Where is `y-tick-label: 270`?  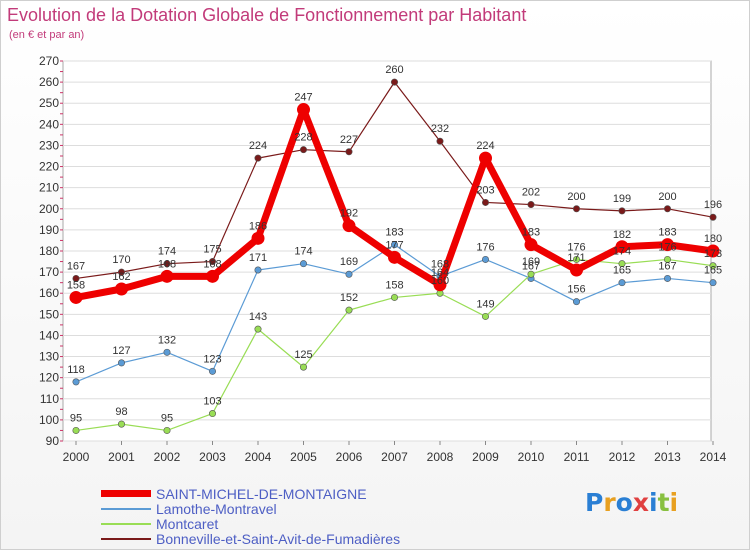 y-tick-label: 270 is located at coordinates (49, 61).